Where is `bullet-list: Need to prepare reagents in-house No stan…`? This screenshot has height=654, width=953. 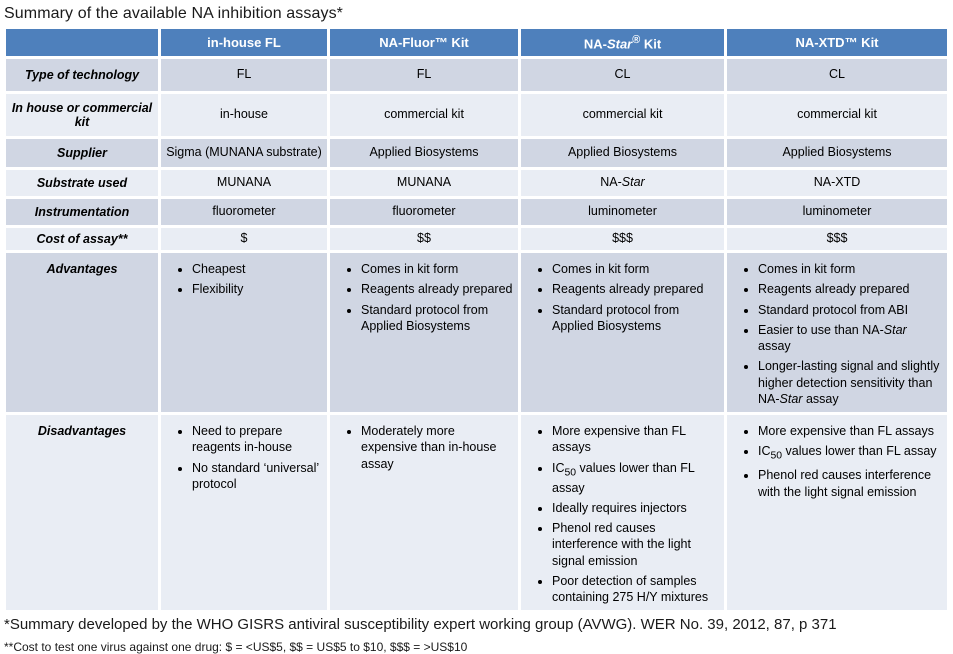 bullet-list: Need to prepare reagents in-house No stan… is located at coordinates (244, 457).